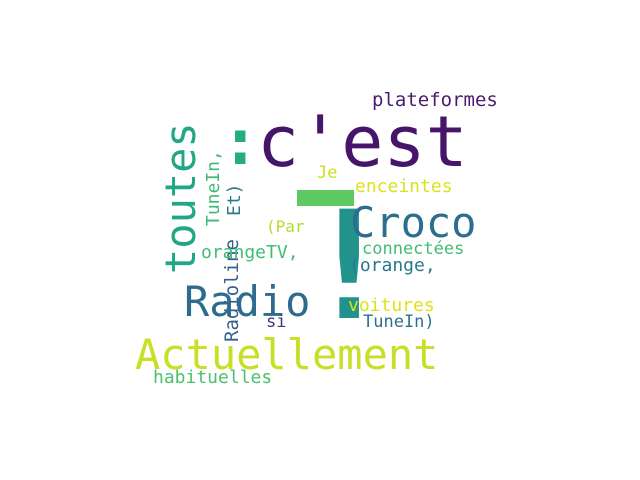 The image size is (640, 480). Describe the element at coordinates (413, 249) in the screenshot. I see `word-connectees: connectées` at that location.